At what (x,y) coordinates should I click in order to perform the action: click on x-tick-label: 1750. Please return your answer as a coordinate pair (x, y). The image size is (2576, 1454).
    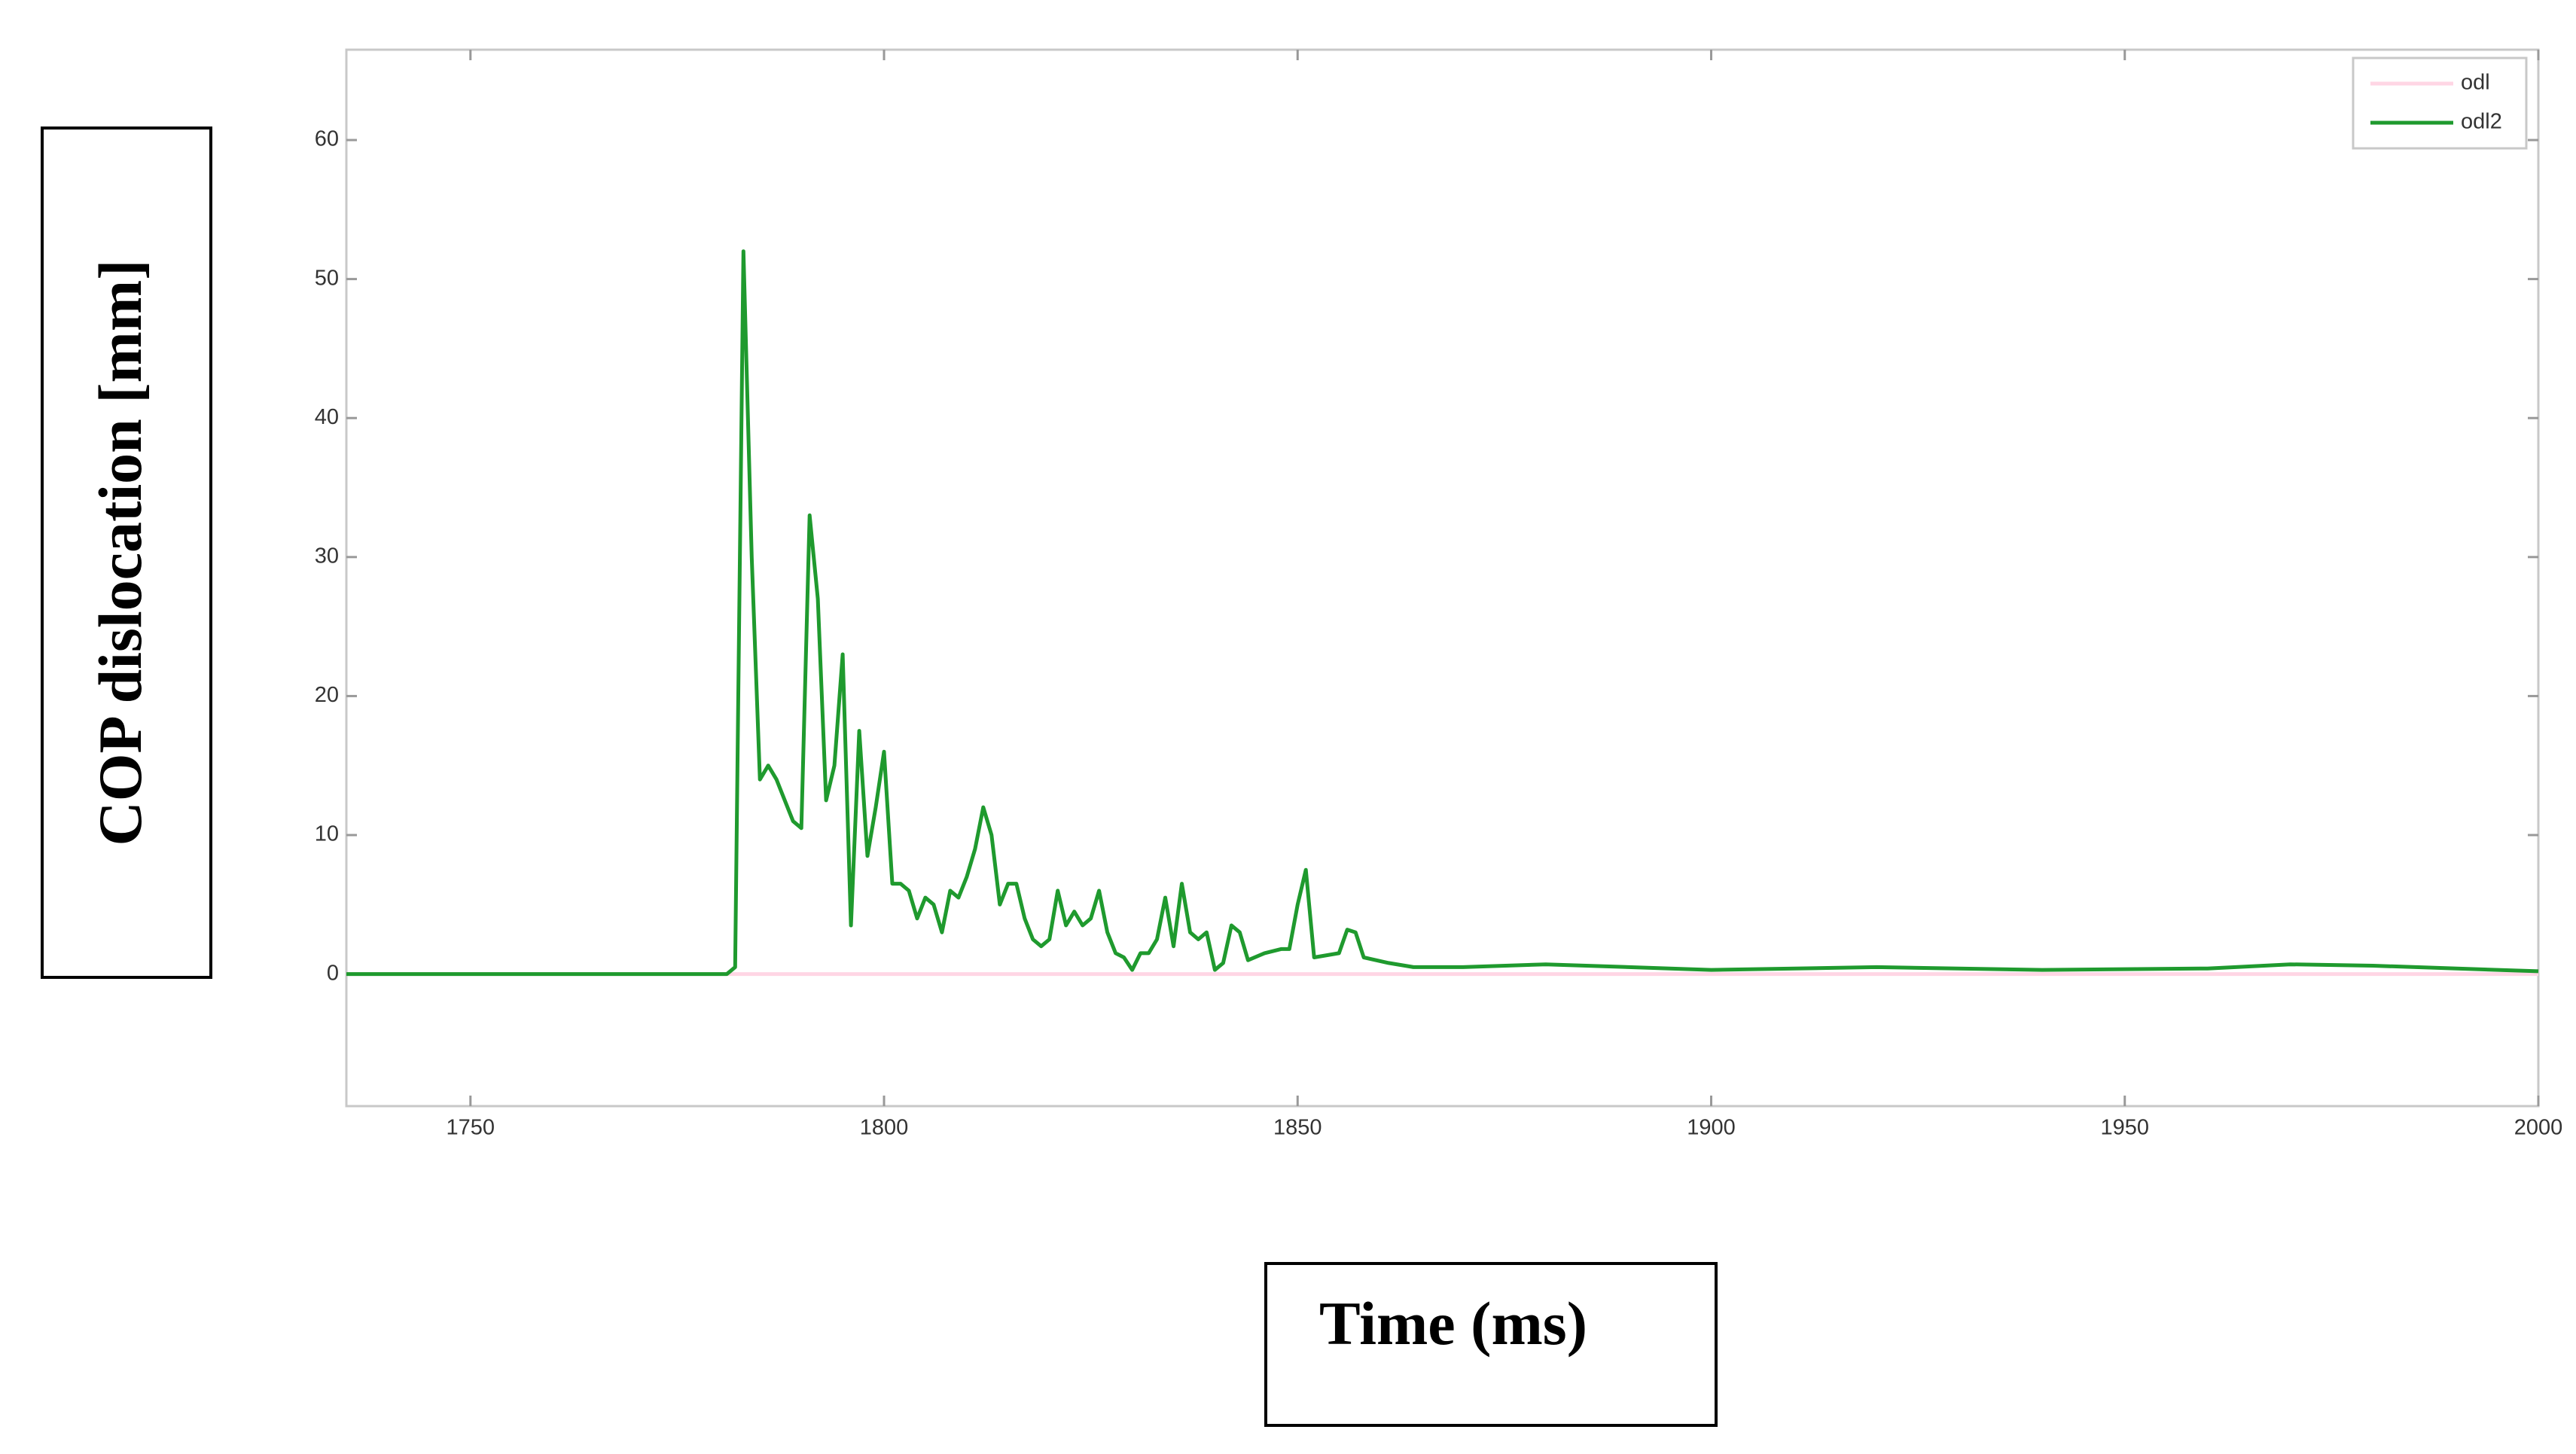
    Looking at the image, I should click on (471, 1128).